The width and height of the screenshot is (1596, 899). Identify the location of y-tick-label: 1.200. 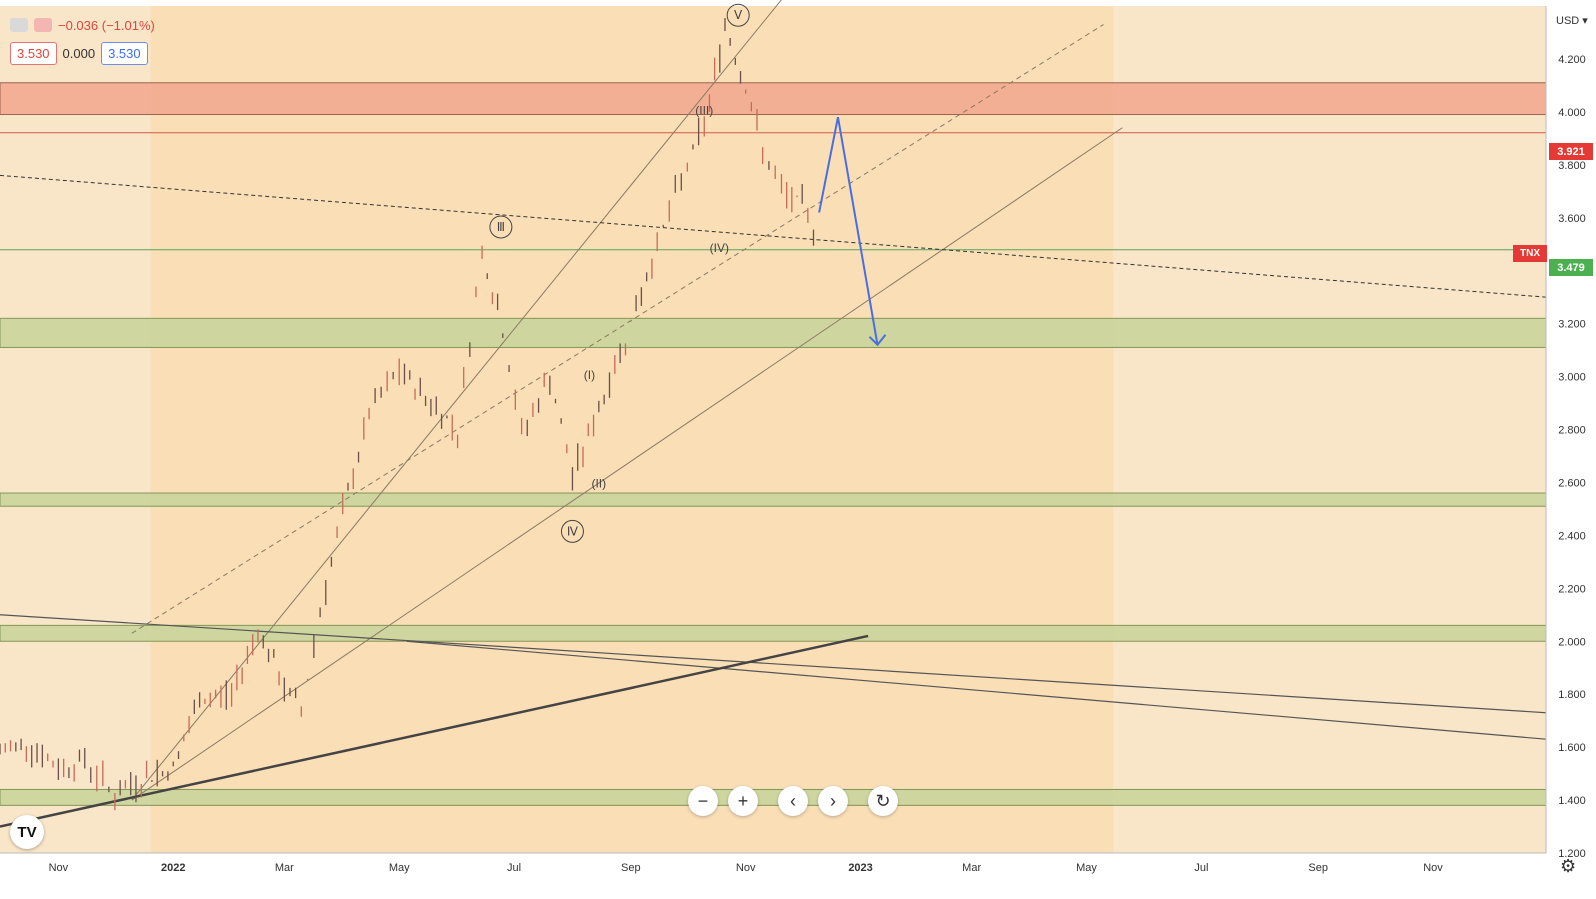
(1572, 854).